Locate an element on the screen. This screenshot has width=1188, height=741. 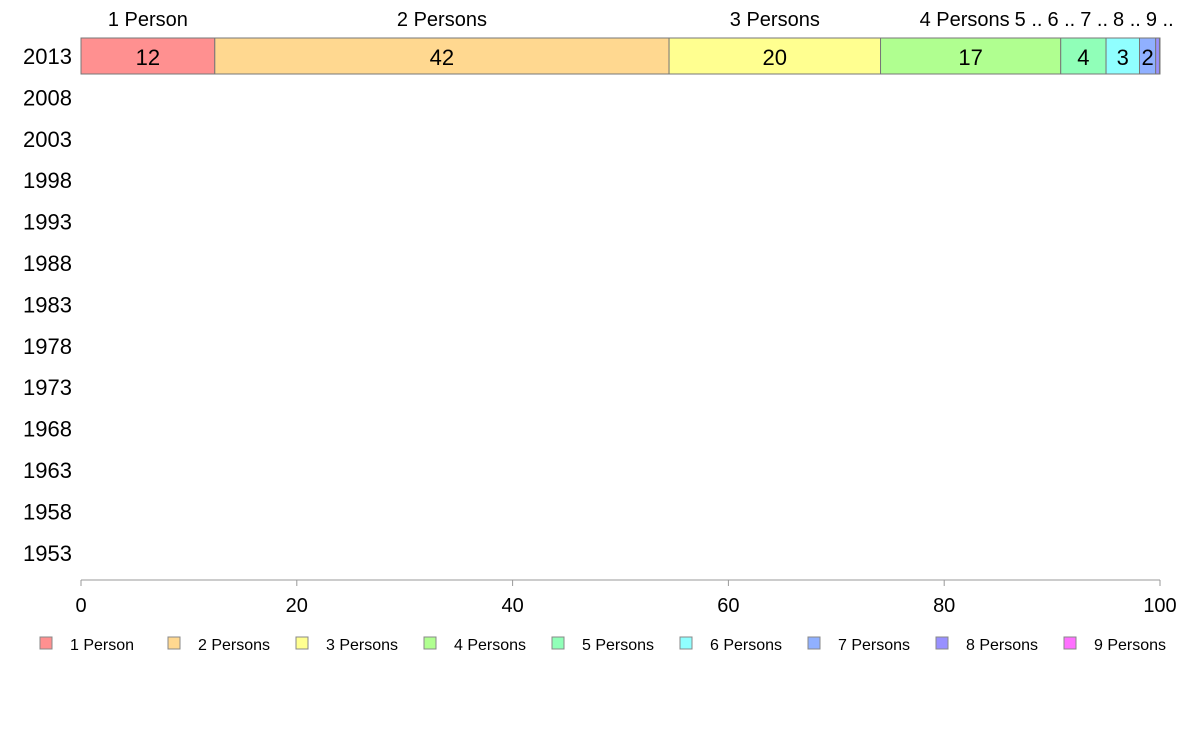
y-tick-label: 2003 is located at coordinates (47, 139).